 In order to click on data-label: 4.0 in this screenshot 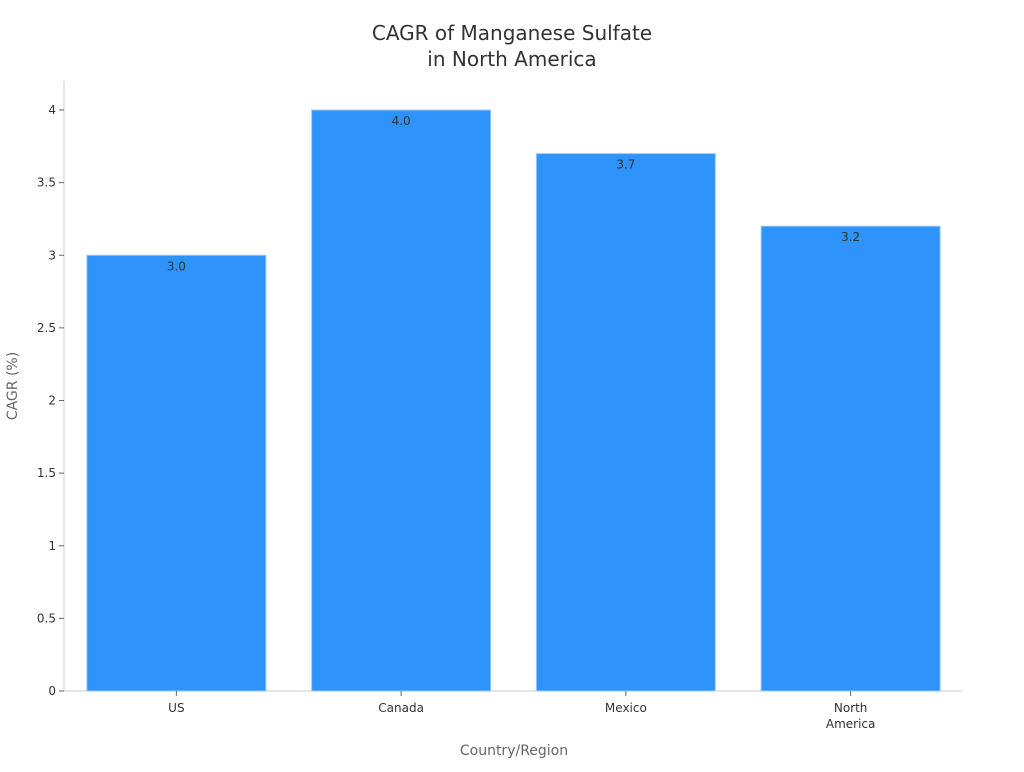, I will do `click(401, 121)`.